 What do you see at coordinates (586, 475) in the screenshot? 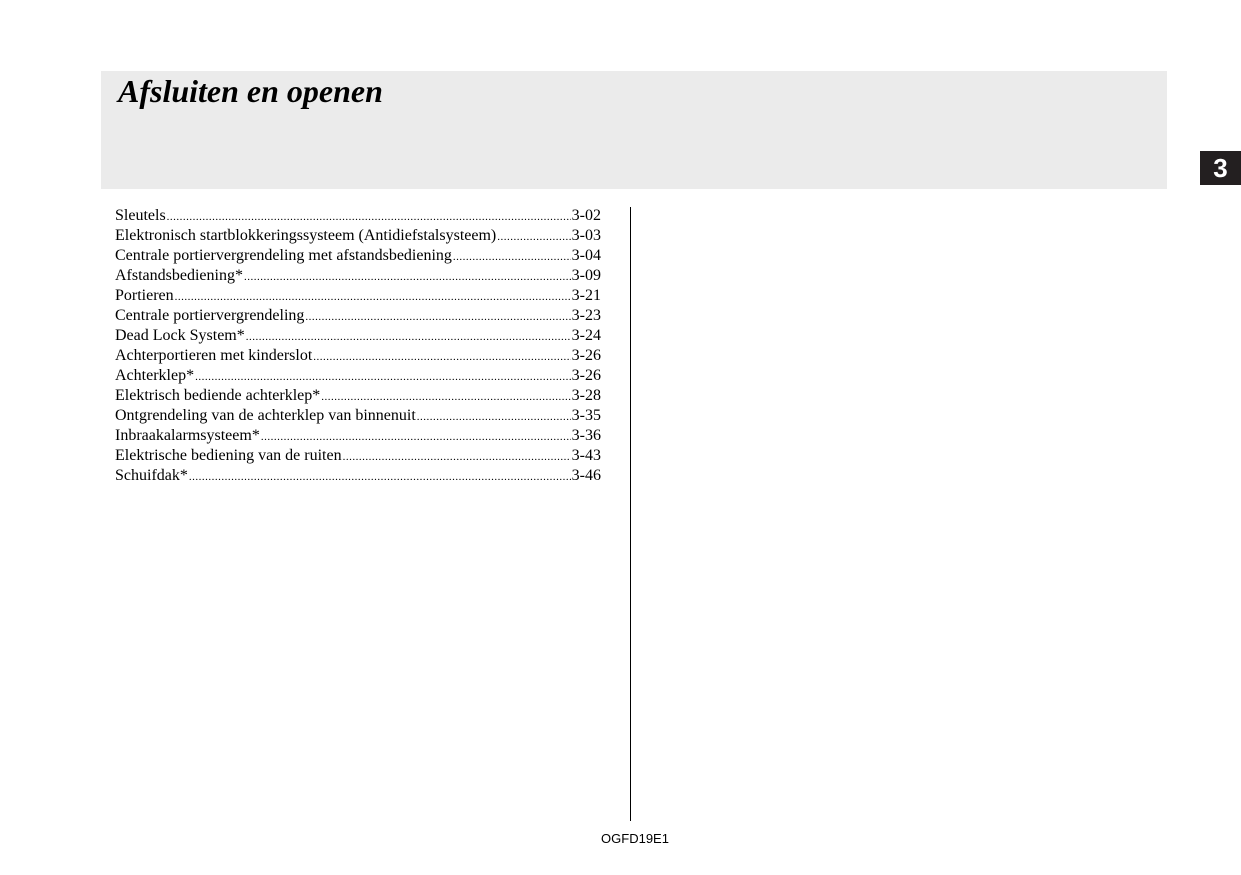
I see `toc-entry-page: 3-46` at bounding box center [586, 475].